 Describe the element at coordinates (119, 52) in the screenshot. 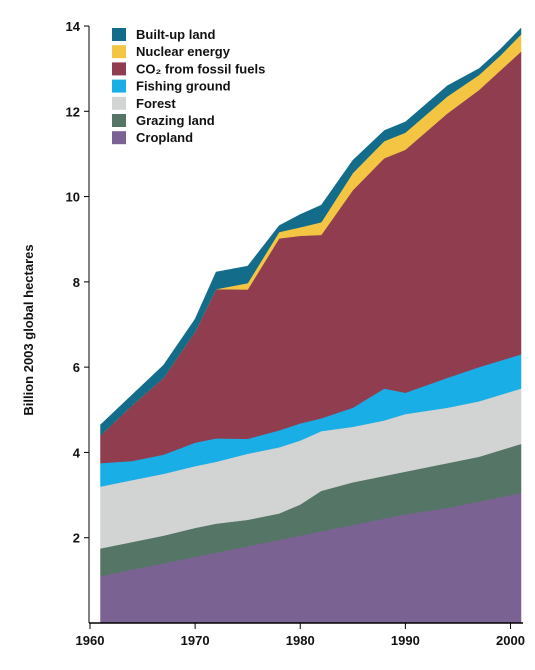

I see `legend-swatch-nuclear-energy` at that location.